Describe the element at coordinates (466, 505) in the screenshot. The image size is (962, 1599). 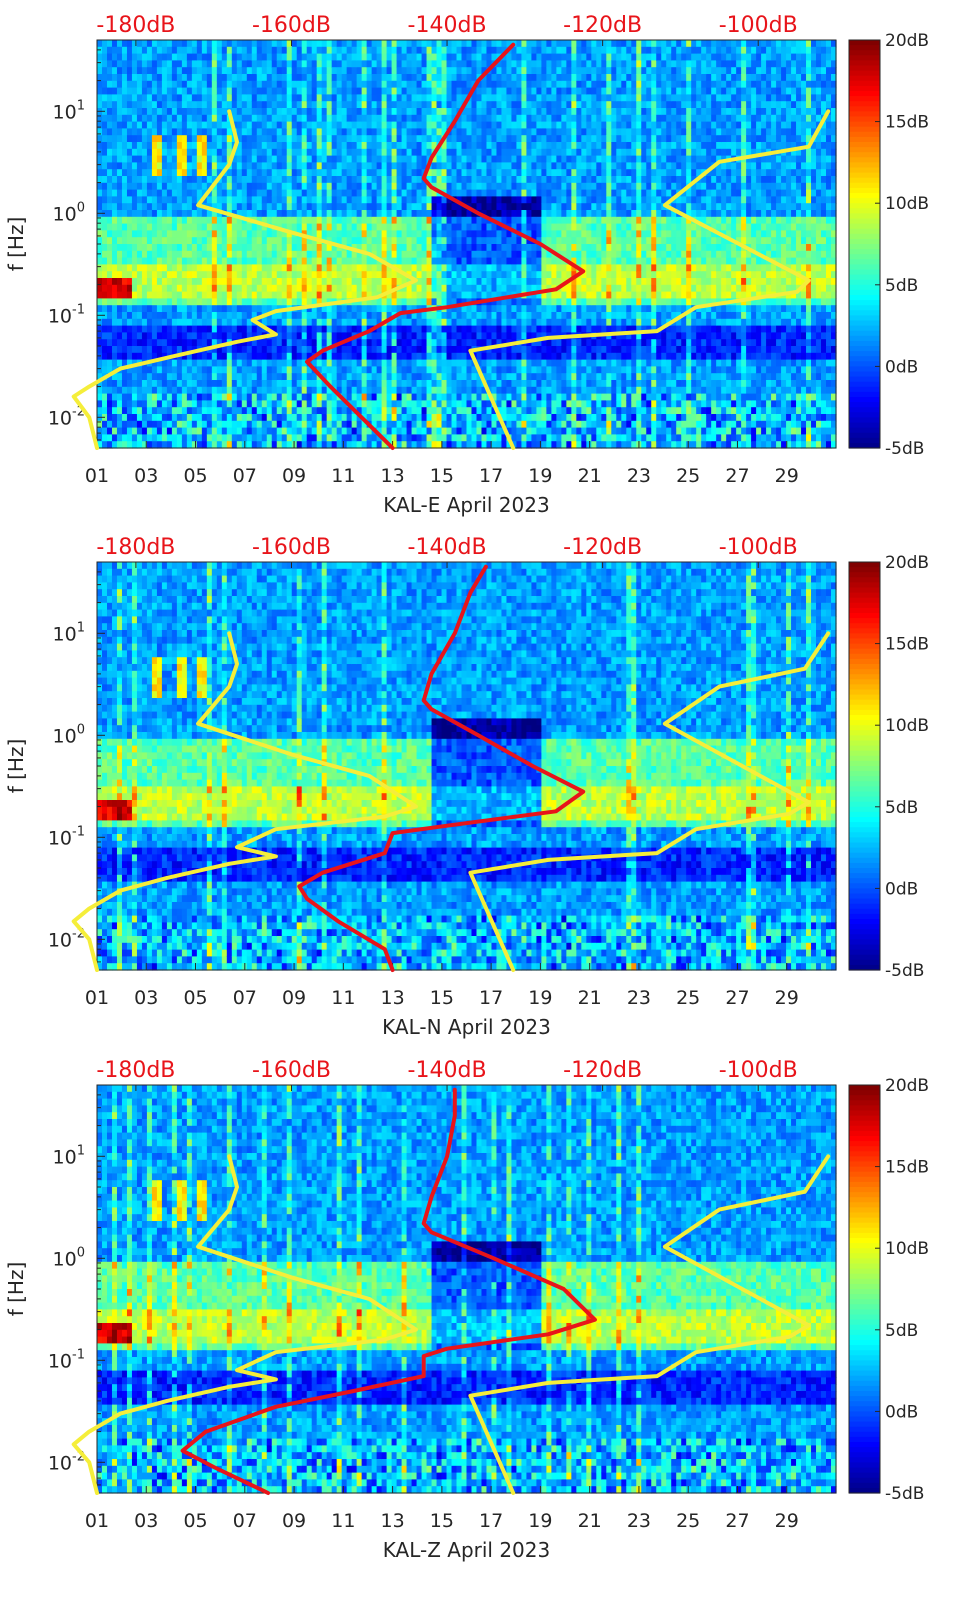
I see `x-axis-label: KAL-E April 2023` at that location.